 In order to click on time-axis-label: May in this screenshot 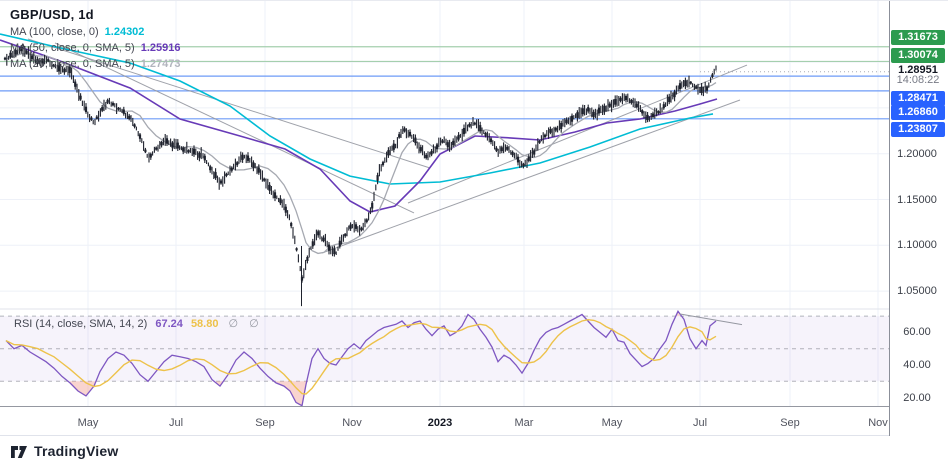, I will do `click(612, 423)`.